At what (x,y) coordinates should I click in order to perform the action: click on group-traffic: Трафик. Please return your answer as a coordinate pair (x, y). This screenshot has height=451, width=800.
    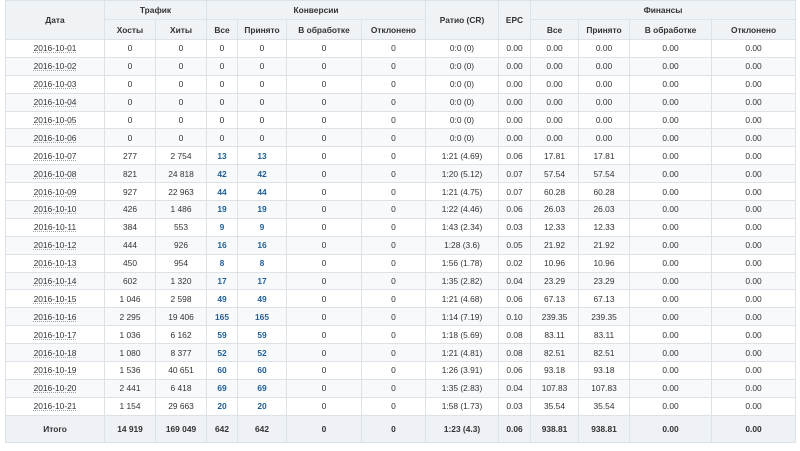
    Looking at the image, I should click on (155, 10).